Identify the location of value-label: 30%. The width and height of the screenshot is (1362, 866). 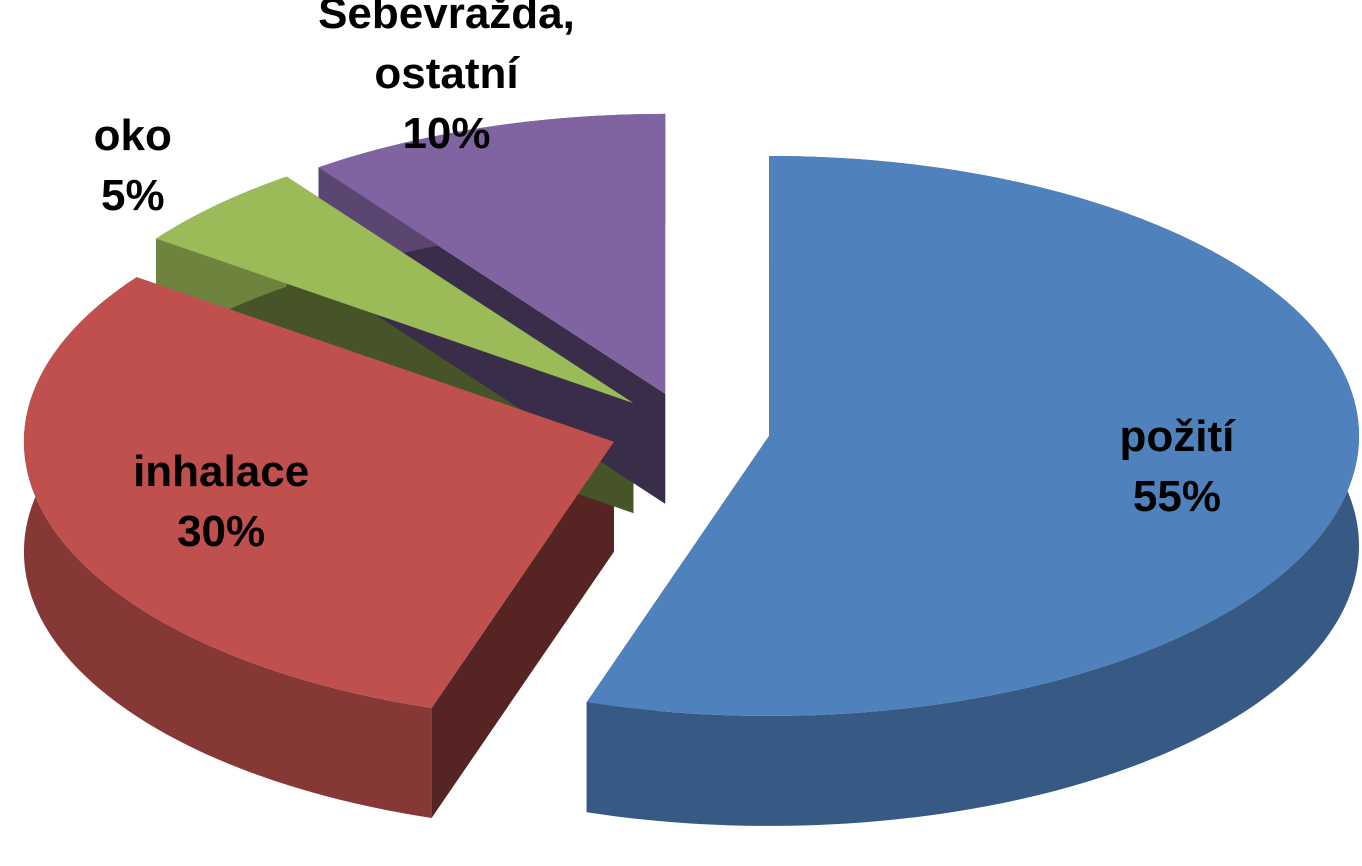
(221, 532).